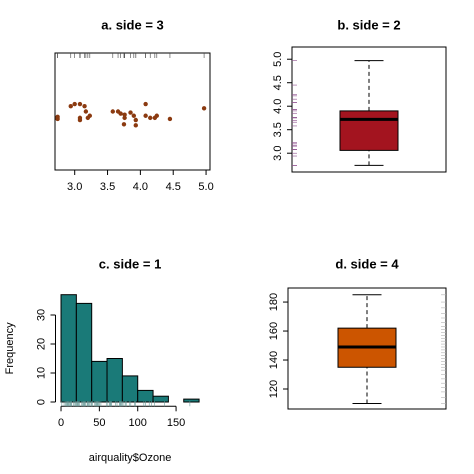 The image size is (474, 474). Describe the element at coordinates (130, 458) in the screenshot. I see `x-axis-label: airquality$Ozone` at that location.